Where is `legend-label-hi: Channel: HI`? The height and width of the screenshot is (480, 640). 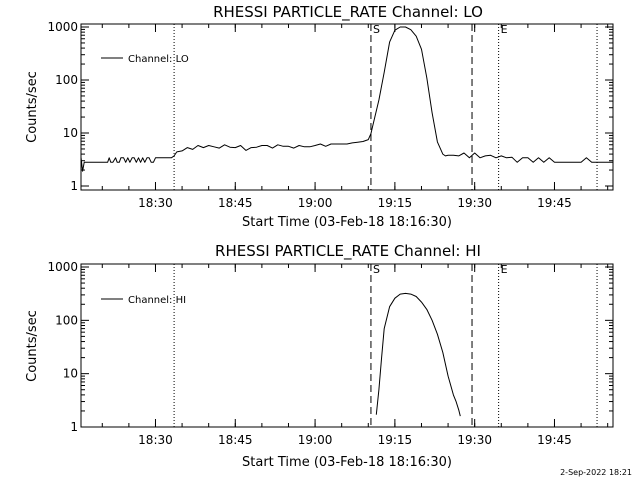
legend-label-hi: Channel: HI is located at coordinates (157, 300).